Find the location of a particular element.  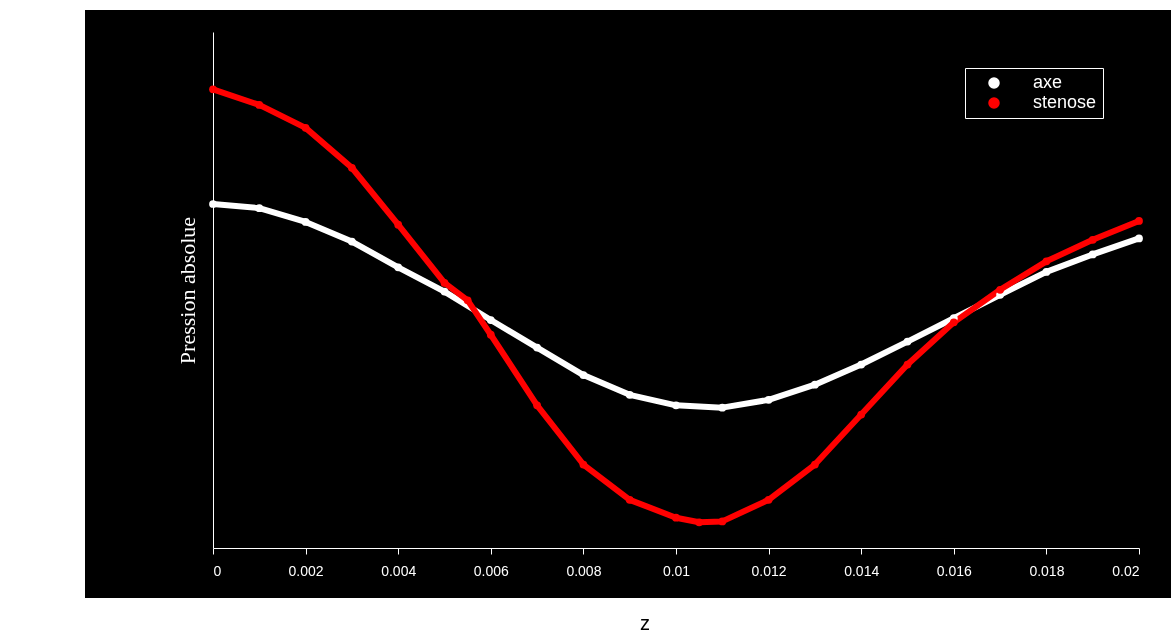

x-tick-label: 0 is located at coordinates (217, 570).